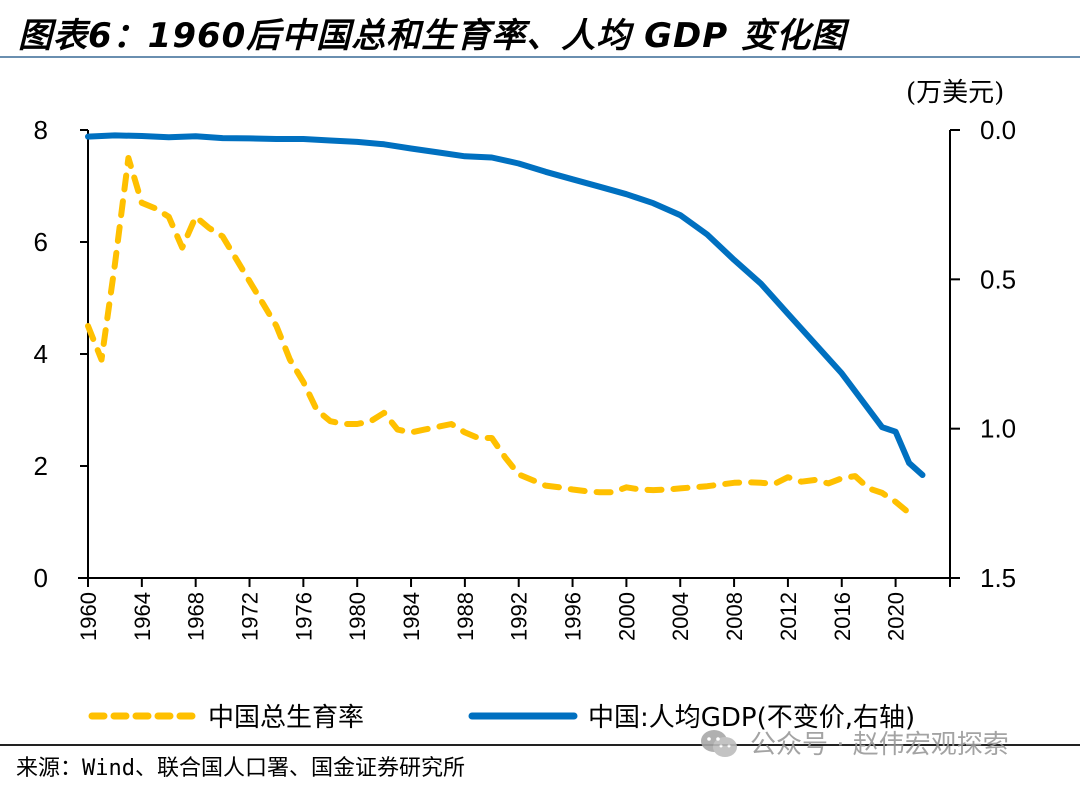  What do you see at coordinates (286, 718) in the screenshot?
I see `legend-label-fertility: 中国总生育率` at bounding box center [286, 718].